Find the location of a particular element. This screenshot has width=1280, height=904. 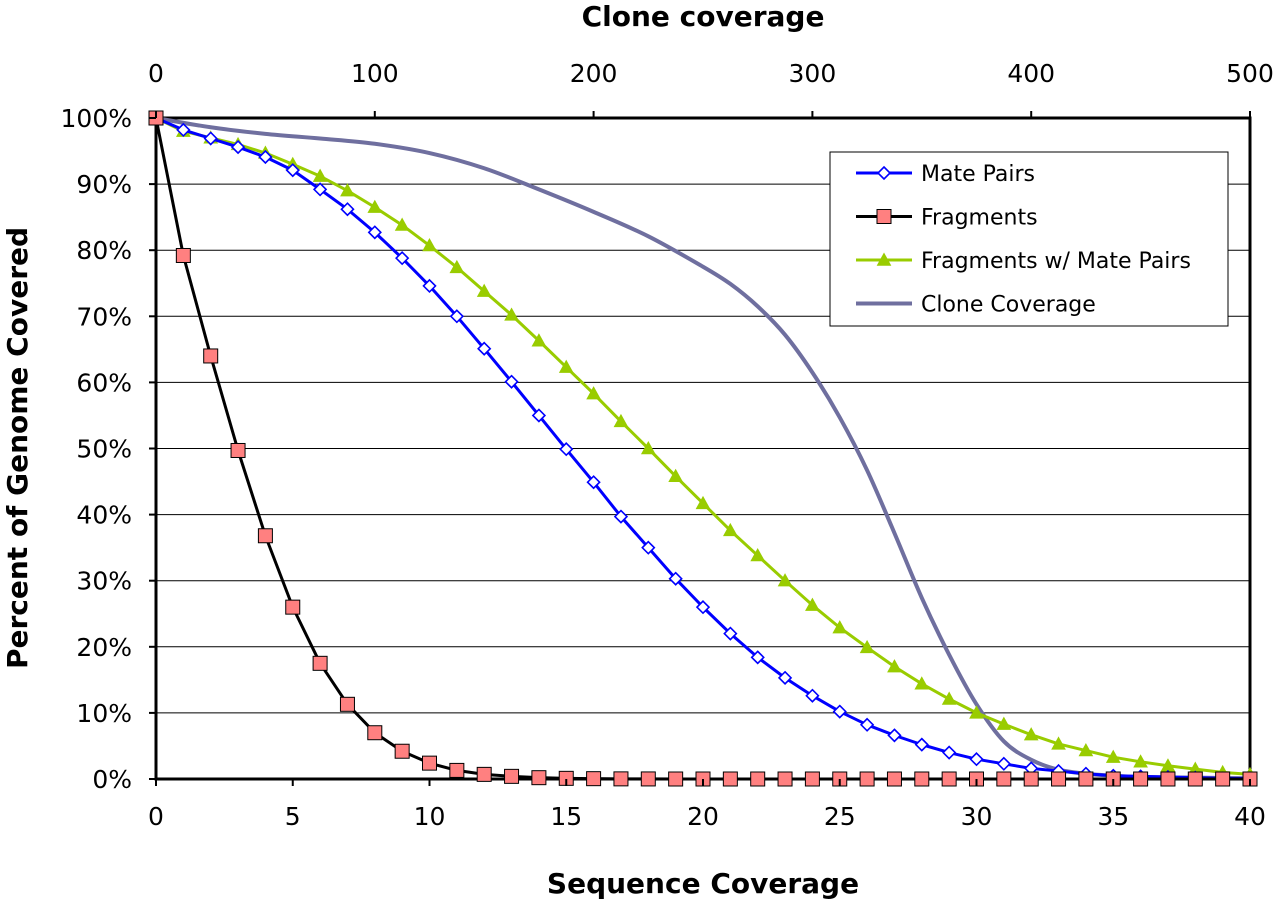

x-tick-label: 20 is located at coordinates (703, 816).